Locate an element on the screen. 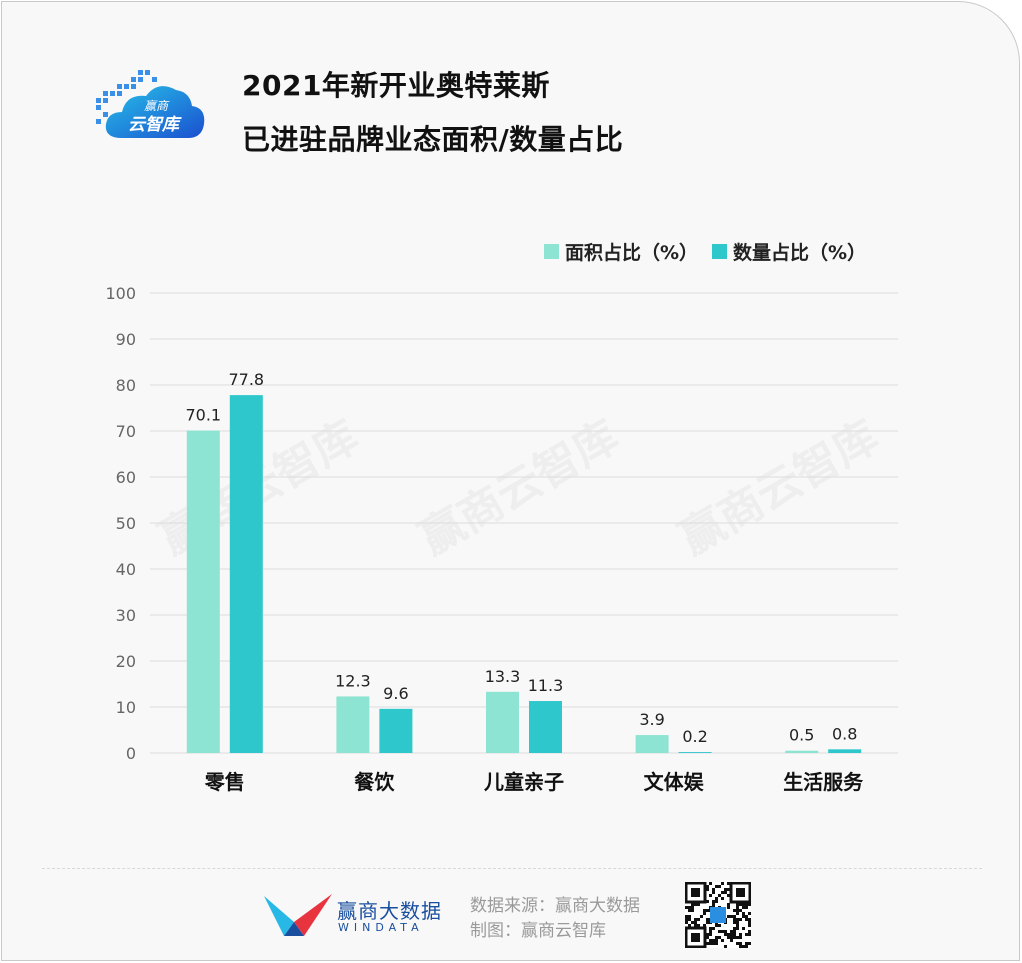  legend-item-area: 面积占比（%） is located at coordinates (621, 251).